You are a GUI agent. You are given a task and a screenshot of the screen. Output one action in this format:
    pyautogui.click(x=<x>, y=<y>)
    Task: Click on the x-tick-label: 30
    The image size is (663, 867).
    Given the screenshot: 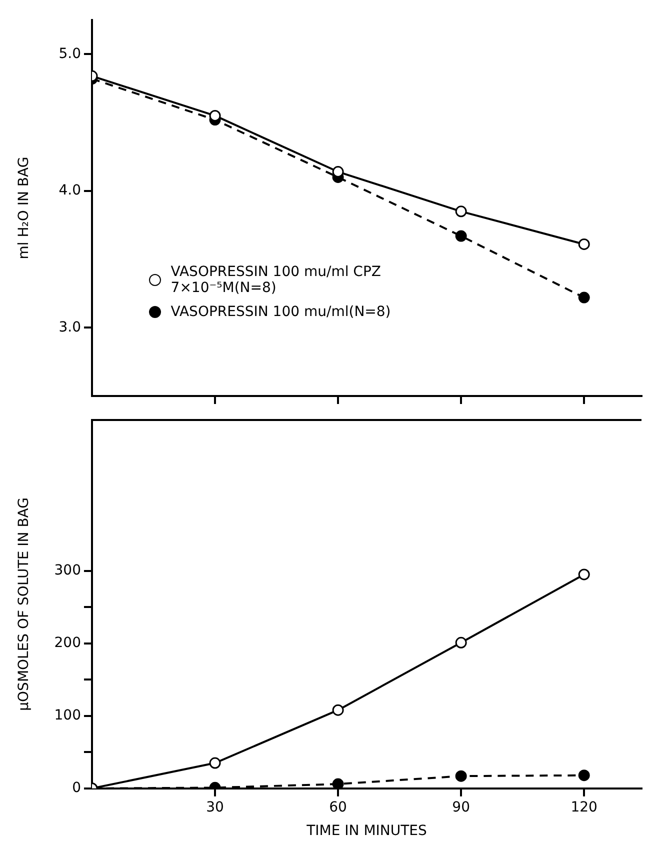 What is the action you would take?
    pyautogui.click(x=215, y=807)
    